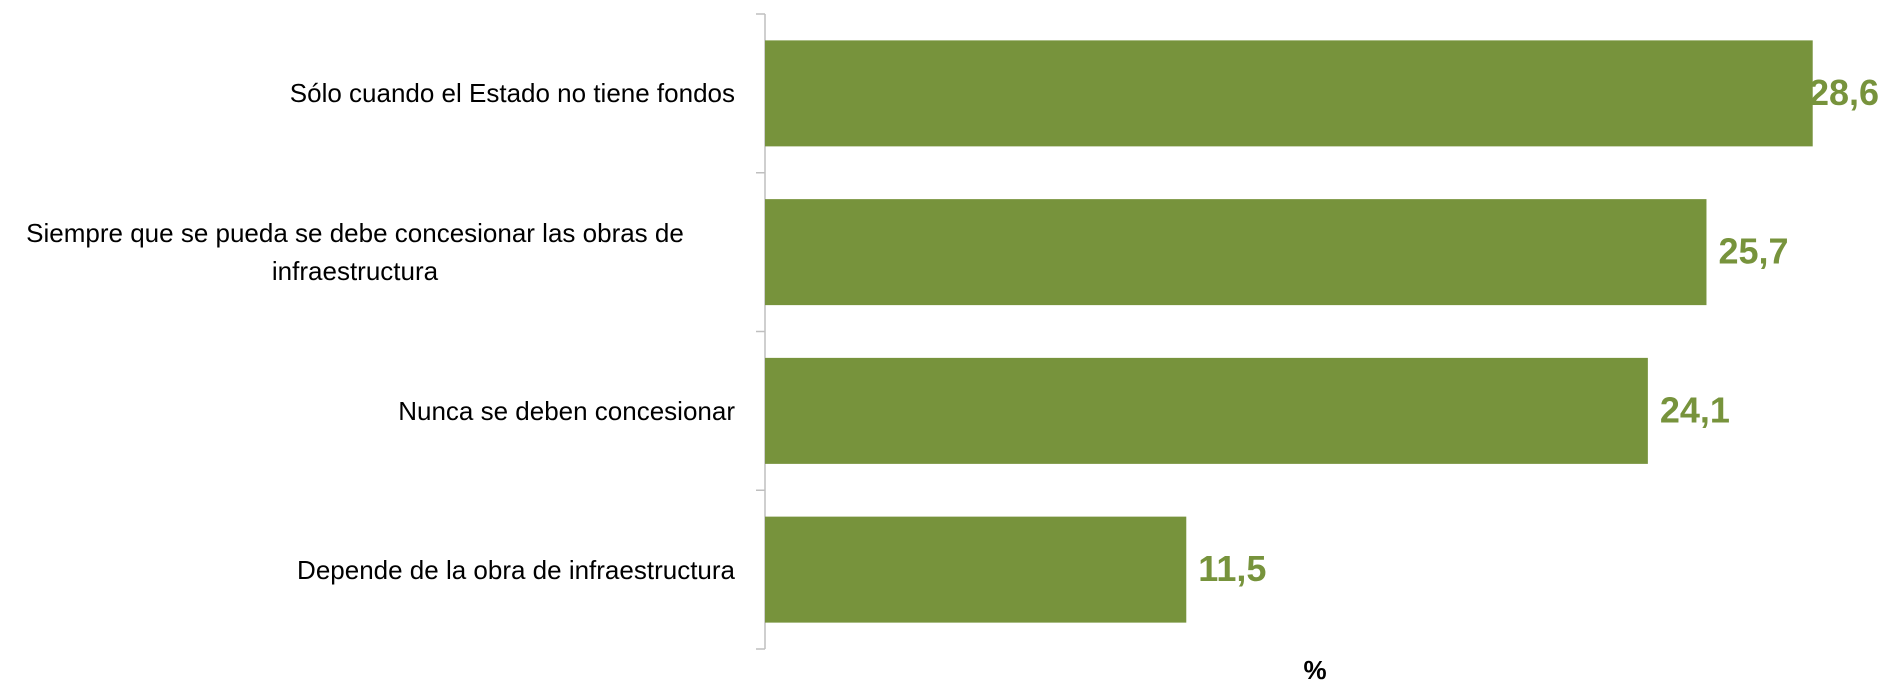 The height and width of the screenshot is (684, 1891). I want to click on y-tick-label: Depende de la obra de infraestructura, so click(516, 569).